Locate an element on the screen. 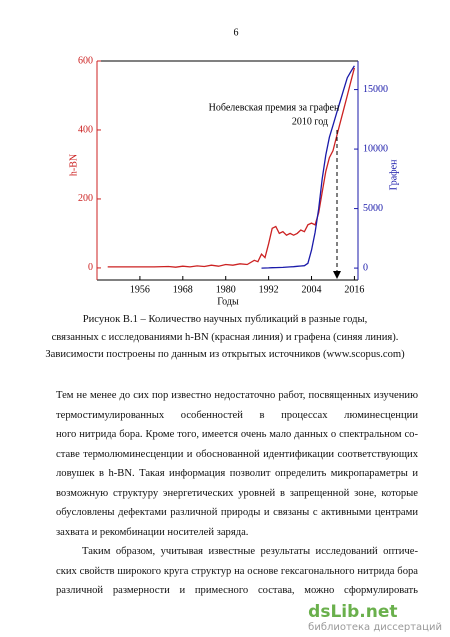 This screenshot has height=637, width=450. x-tick-label: 1956 is located at coordinates (140, 289).